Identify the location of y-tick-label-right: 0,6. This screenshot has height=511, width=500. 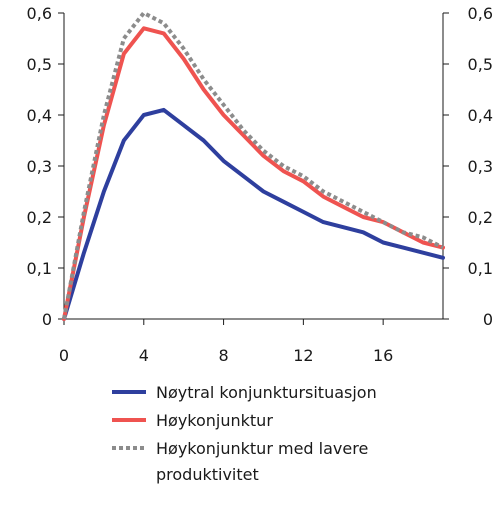
(480, 13).